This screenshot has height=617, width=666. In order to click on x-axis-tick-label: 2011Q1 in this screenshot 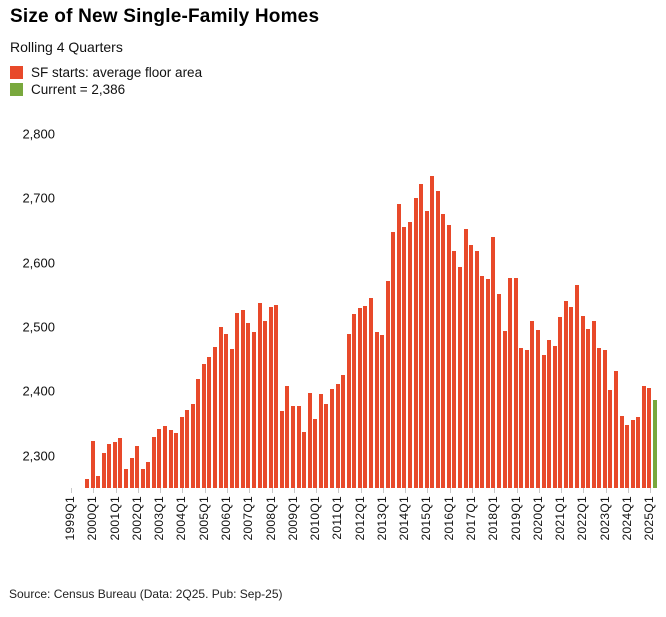, I will do `click(337, 518)`.